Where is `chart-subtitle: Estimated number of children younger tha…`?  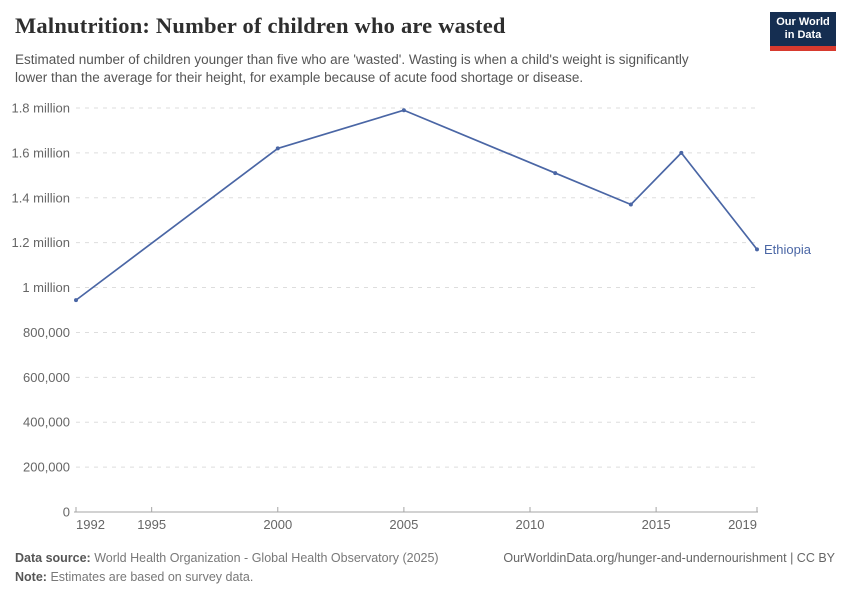
chart-subtitle: Estimated number of children younger tha… is located at coordinates (352, 68).